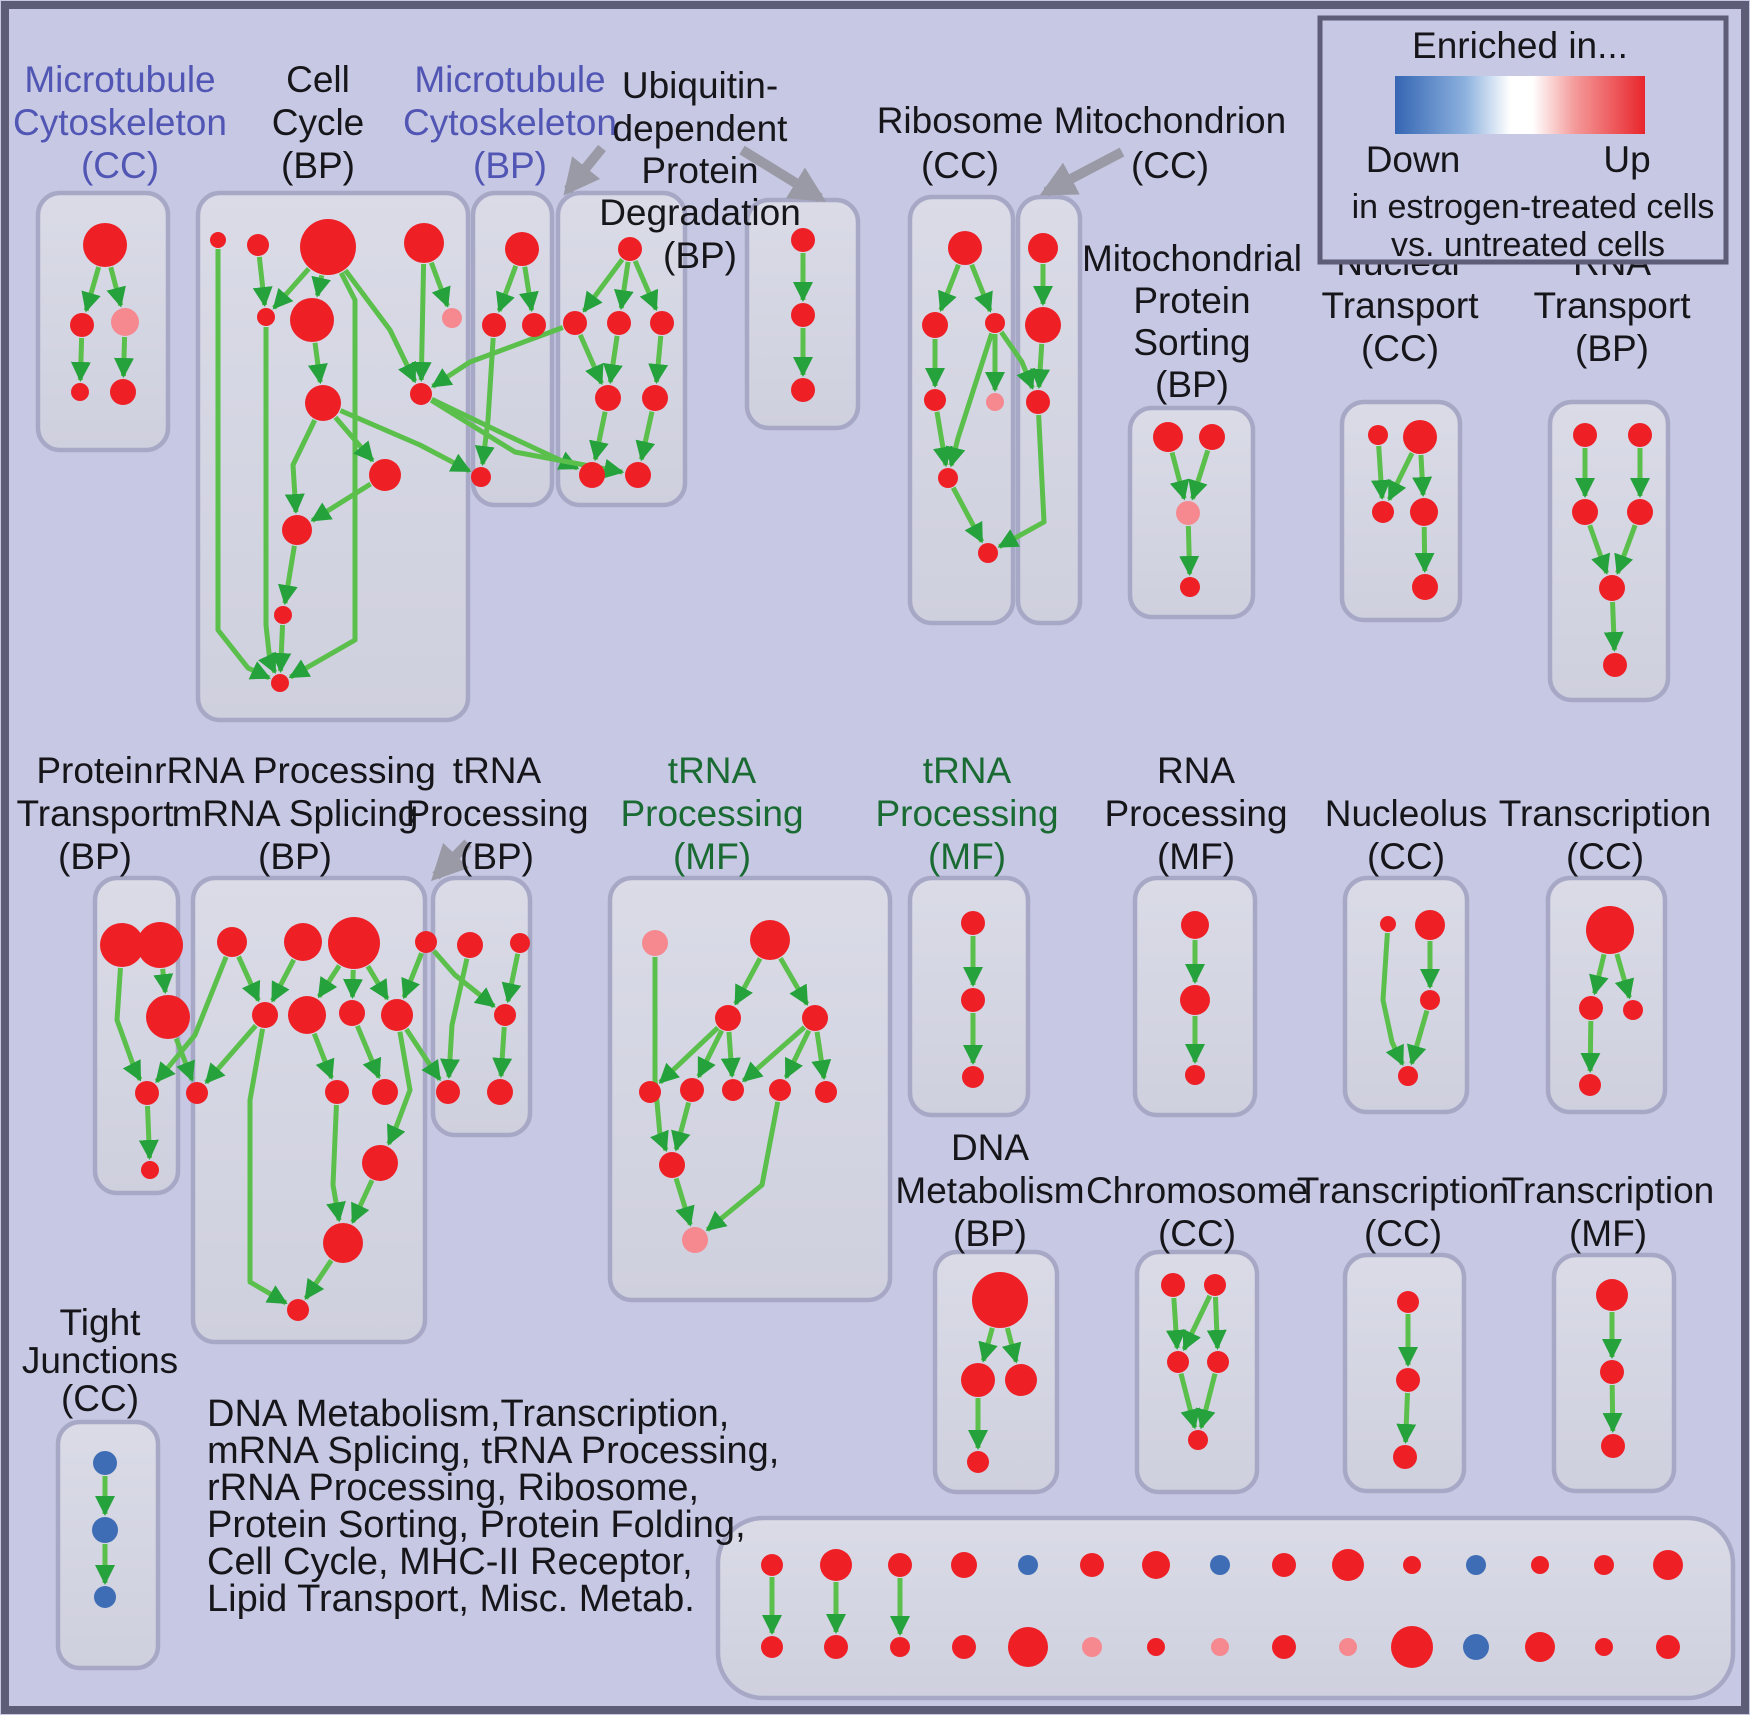 The image size is (1750, 1715). Describe the element at coordinates (710, 1054) in the screenshot. I see `edge-tmf1-H1-R2` at that location.